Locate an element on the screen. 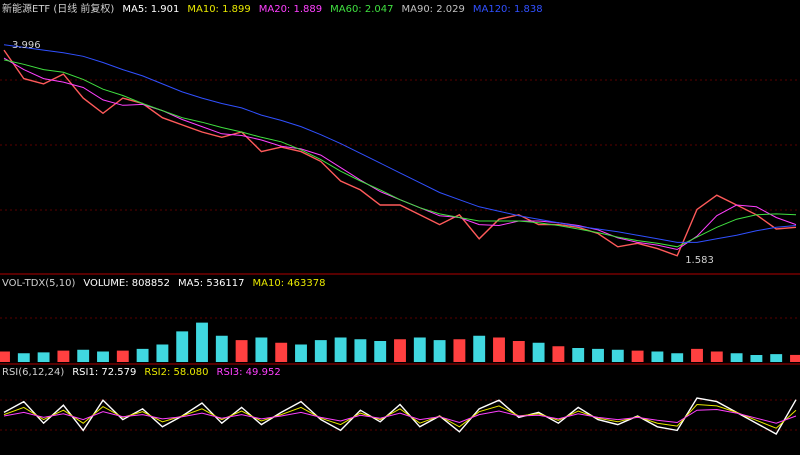  header-label: RSI(6,12,24) is located at coordinates (33, 372).